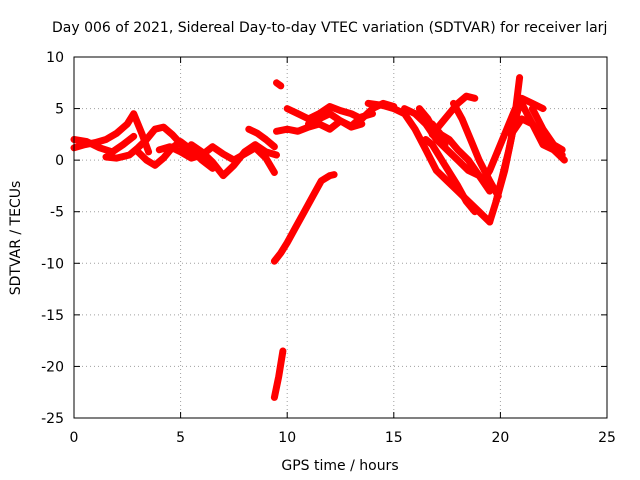 The width and height of the screenshot is (640, 480). What do you see at coordinates (500, 438) in the screenshot?
I see `x-tick-label: 20` at bounding box center [500, 438].